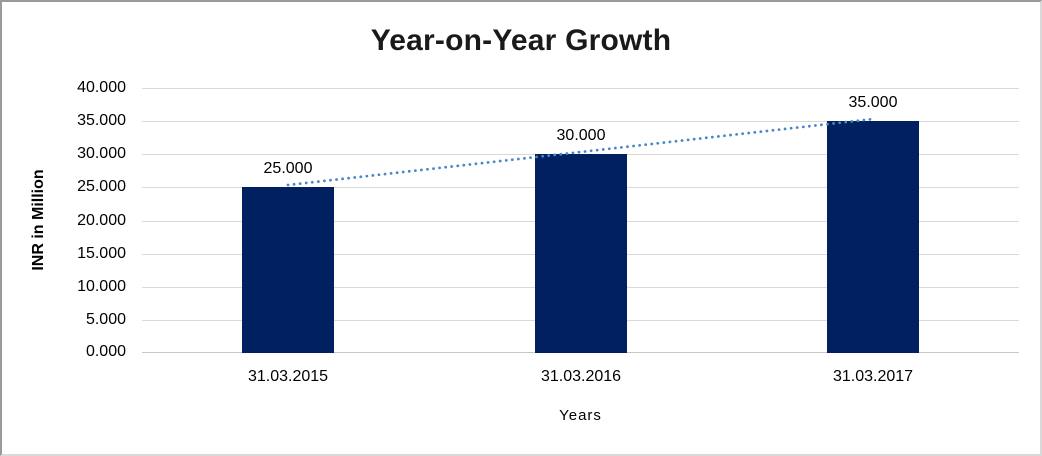 The height and width of the screenshot is (456, 1042). Describe the element at coordinates (288, 376) in the screenshot. I see `x-tick-label: 31.03.2015` at that location.